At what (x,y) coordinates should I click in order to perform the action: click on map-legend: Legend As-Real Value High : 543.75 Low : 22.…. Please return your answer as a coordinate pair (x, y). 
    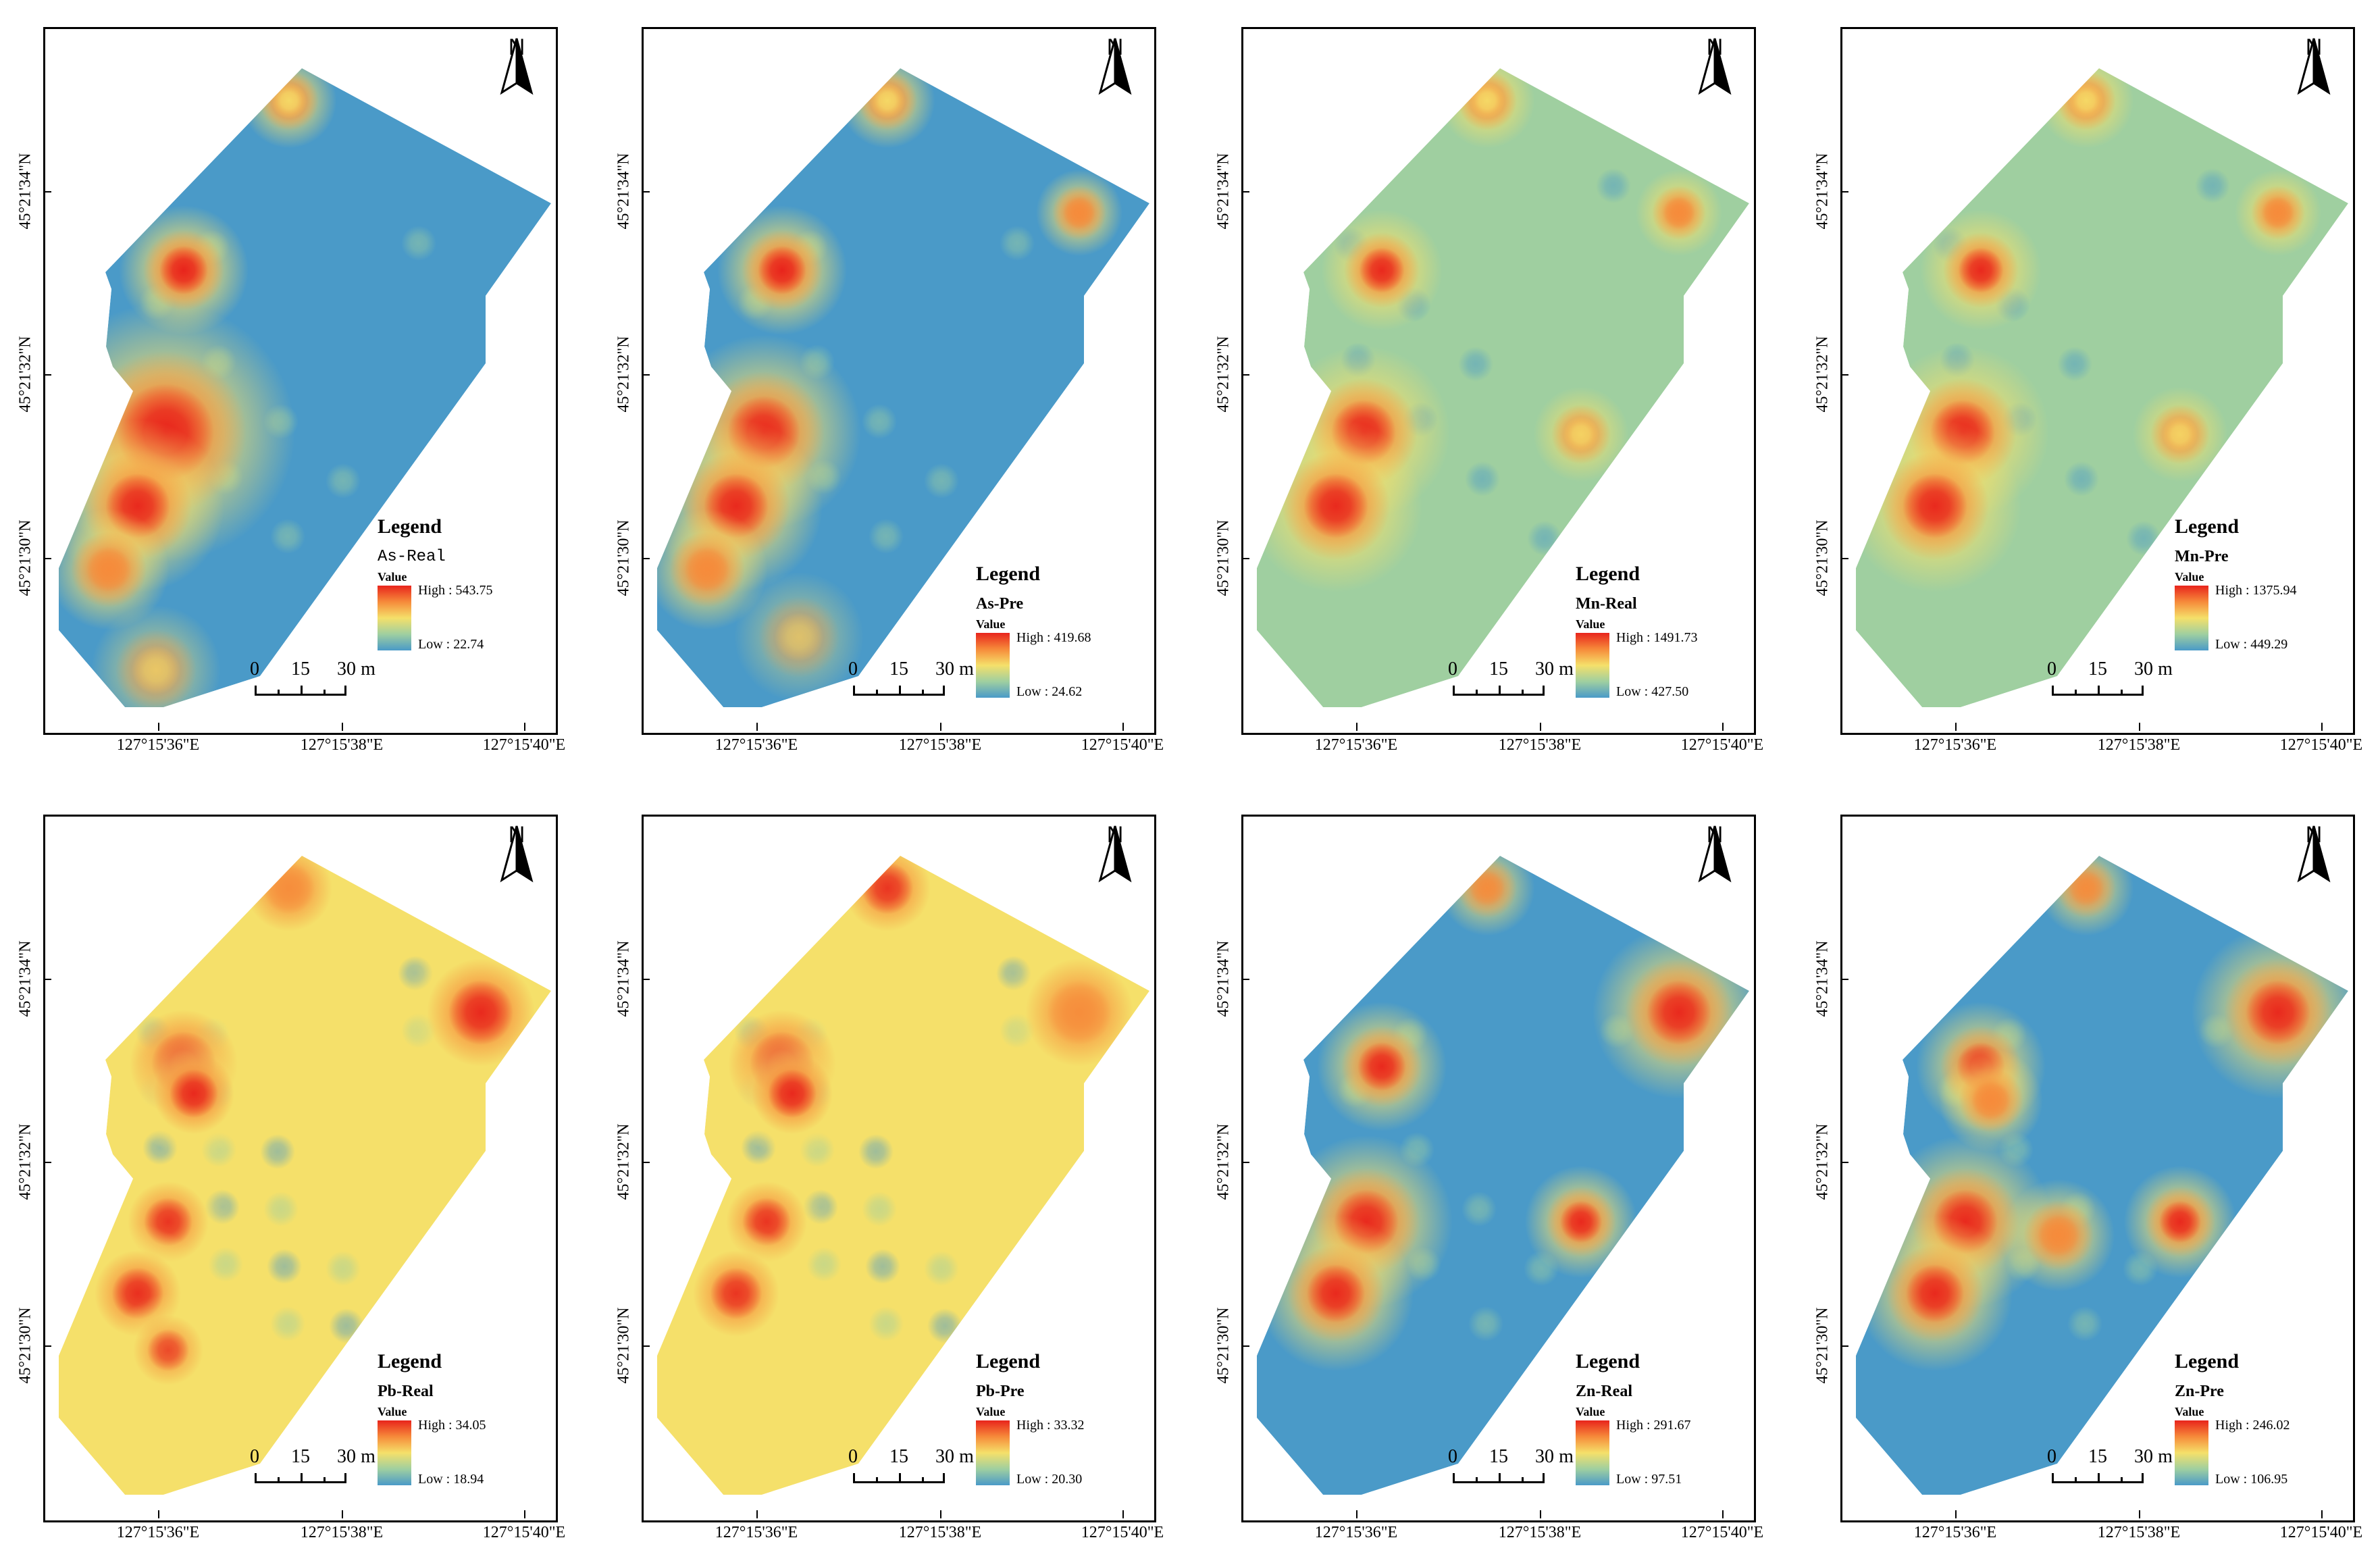
    Looking at the image, I should click on (435, 584).